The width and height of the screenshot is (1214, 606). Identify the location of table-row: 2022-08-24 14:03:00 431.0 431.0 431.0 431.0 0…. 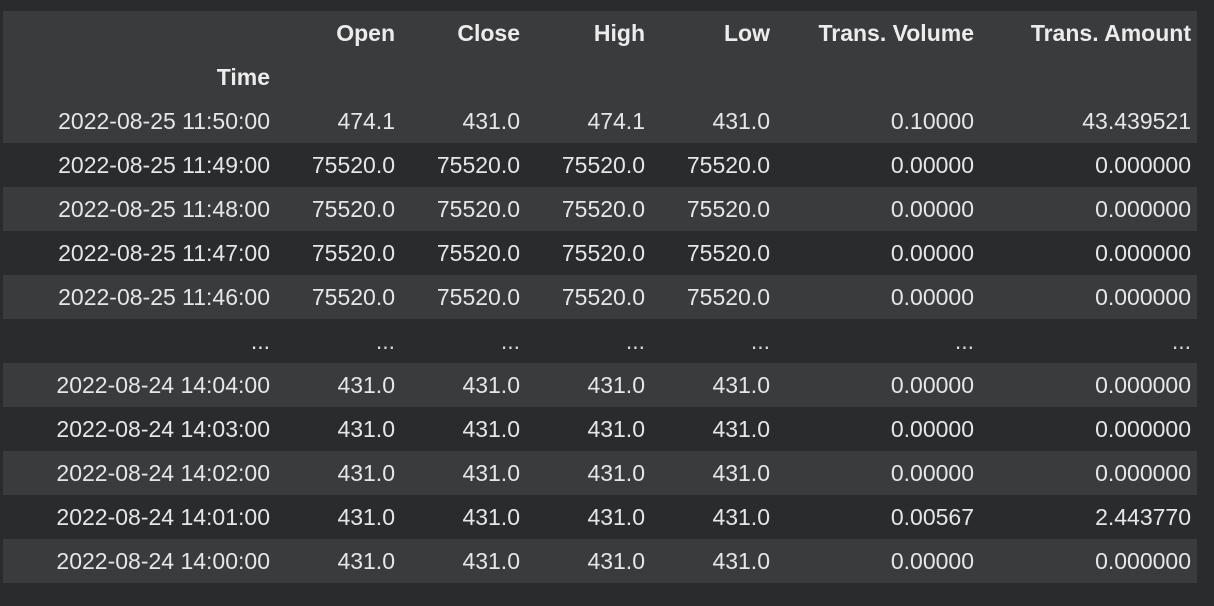
(600, 429).